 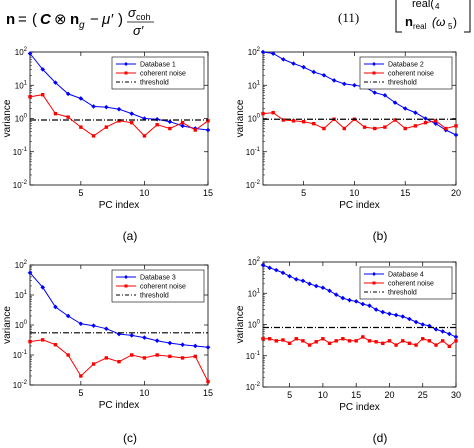 What do you see at coordinates (456, 395) in the screenshot?
I see `x-tick-label: 30` at bounding box center [456, 395].